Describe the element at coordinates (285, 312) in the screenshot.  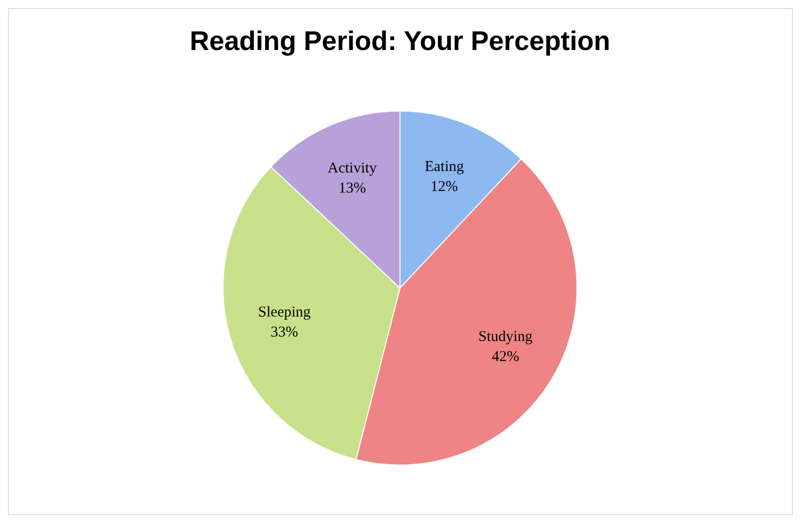
I see `slice-label: Sleeping` at that location.